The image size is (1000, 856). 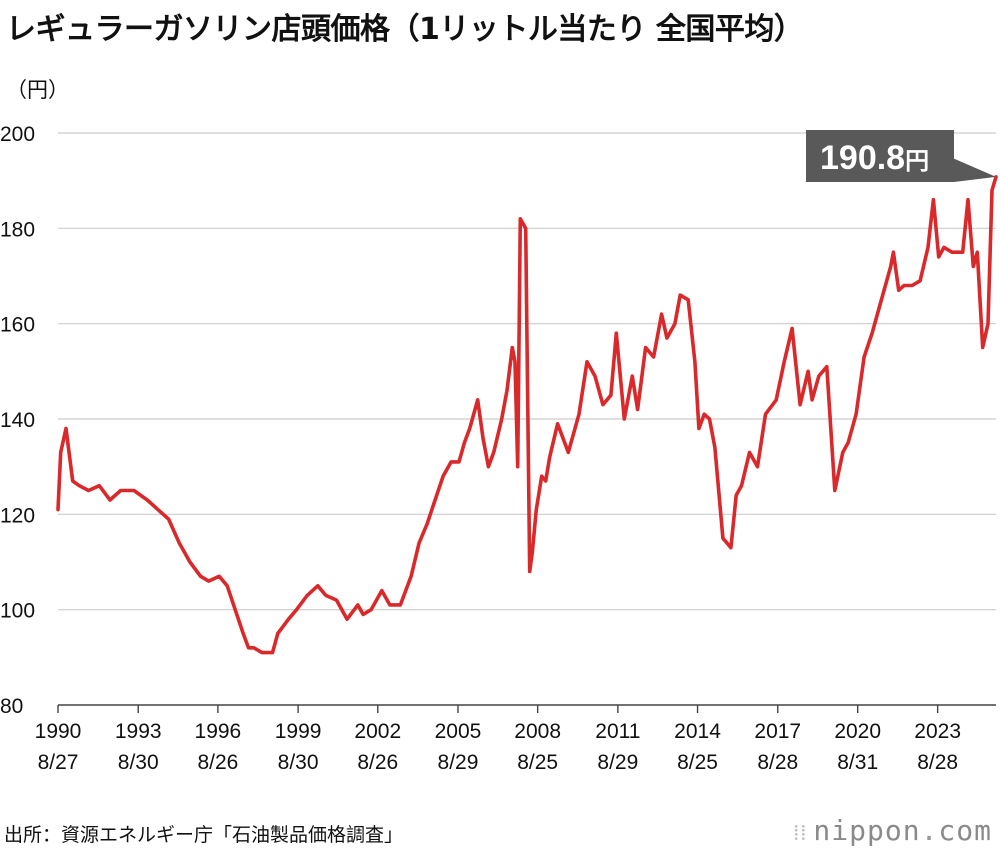 I want to click on x-tick-year: 2020, so click(x=857, y=731).